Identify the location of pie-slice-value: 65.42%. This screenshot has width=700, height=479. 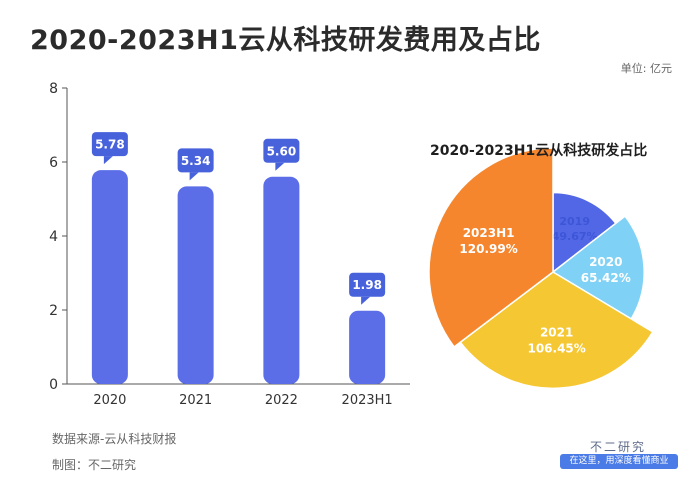
(606, 278).